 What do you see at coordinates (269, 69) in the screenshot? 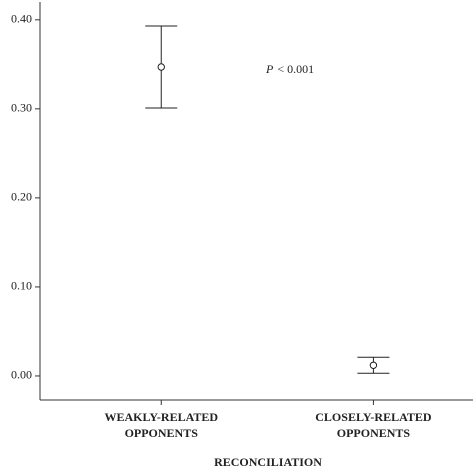
I see `annotation-variable: P` at bounding box center [269, 69].